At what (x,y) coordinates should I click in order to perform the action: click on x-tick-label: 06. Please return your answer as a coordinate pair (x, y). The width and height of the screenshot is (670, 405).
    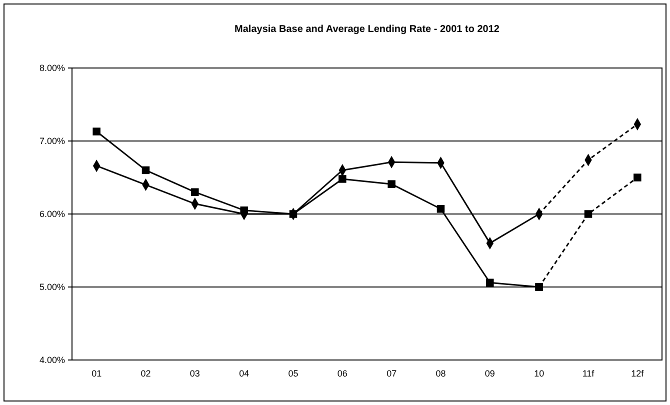
    Looking at the image, I should click on (342, 373).